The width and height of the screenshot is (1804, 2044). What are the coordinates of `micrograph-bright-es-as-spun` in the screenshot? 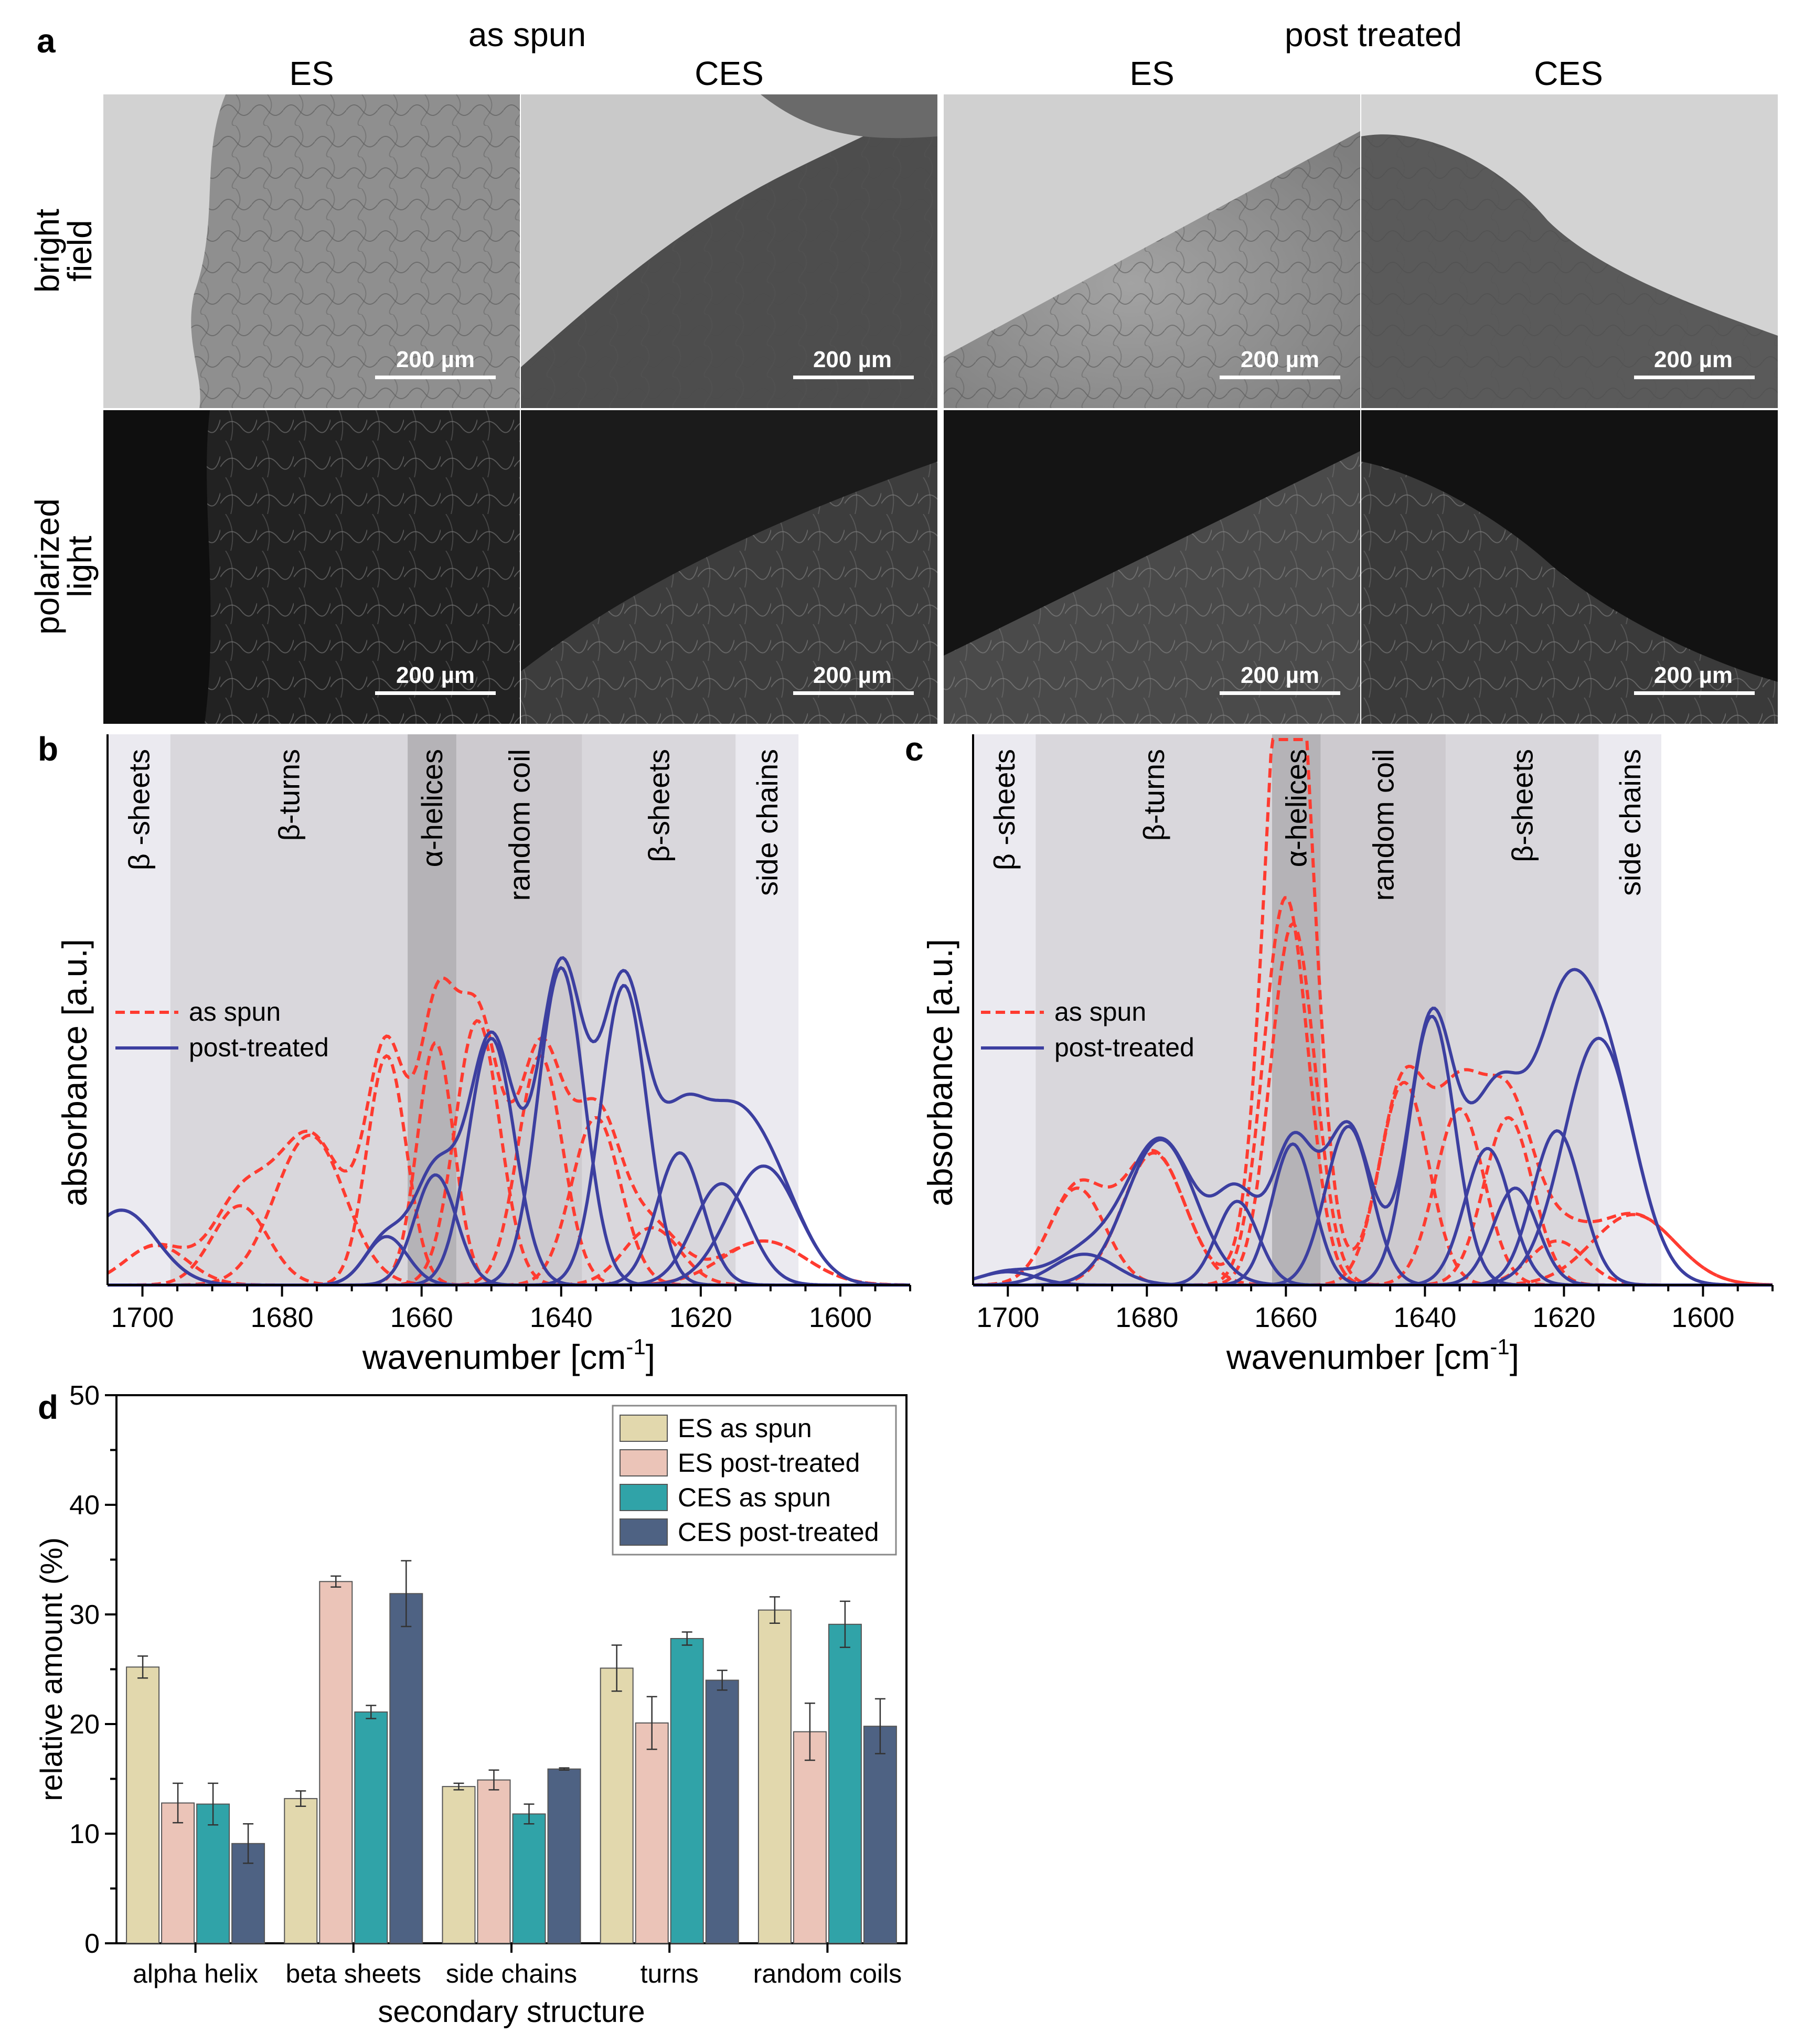 It's located at (311, 251).